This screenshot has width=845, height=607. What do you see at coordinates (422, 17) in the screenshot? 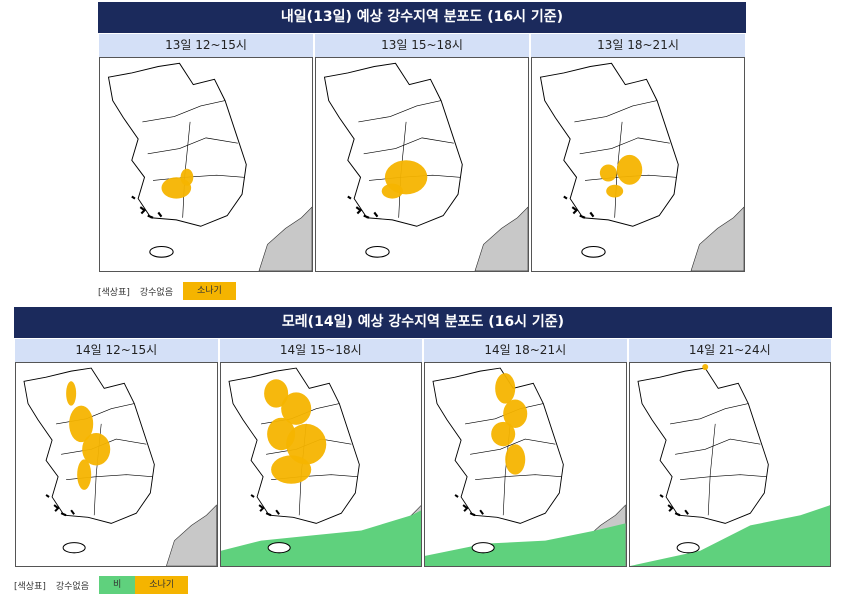
I see `section-title: 내일(13일) 예상 강수지역 분포도 (16시 기준)` at bounding box center [422, 17].